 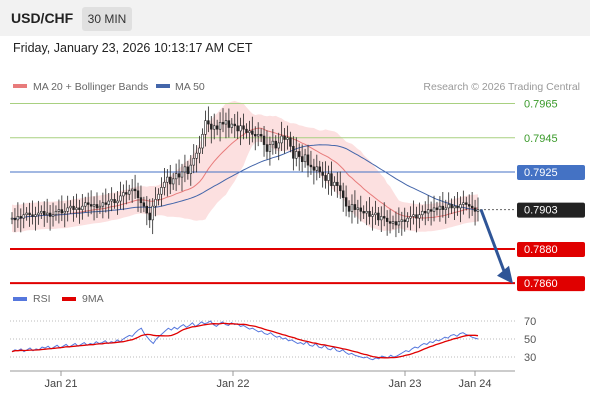 I want to click on timeframe-button: 30 MIN, so click(x=107, y=19).